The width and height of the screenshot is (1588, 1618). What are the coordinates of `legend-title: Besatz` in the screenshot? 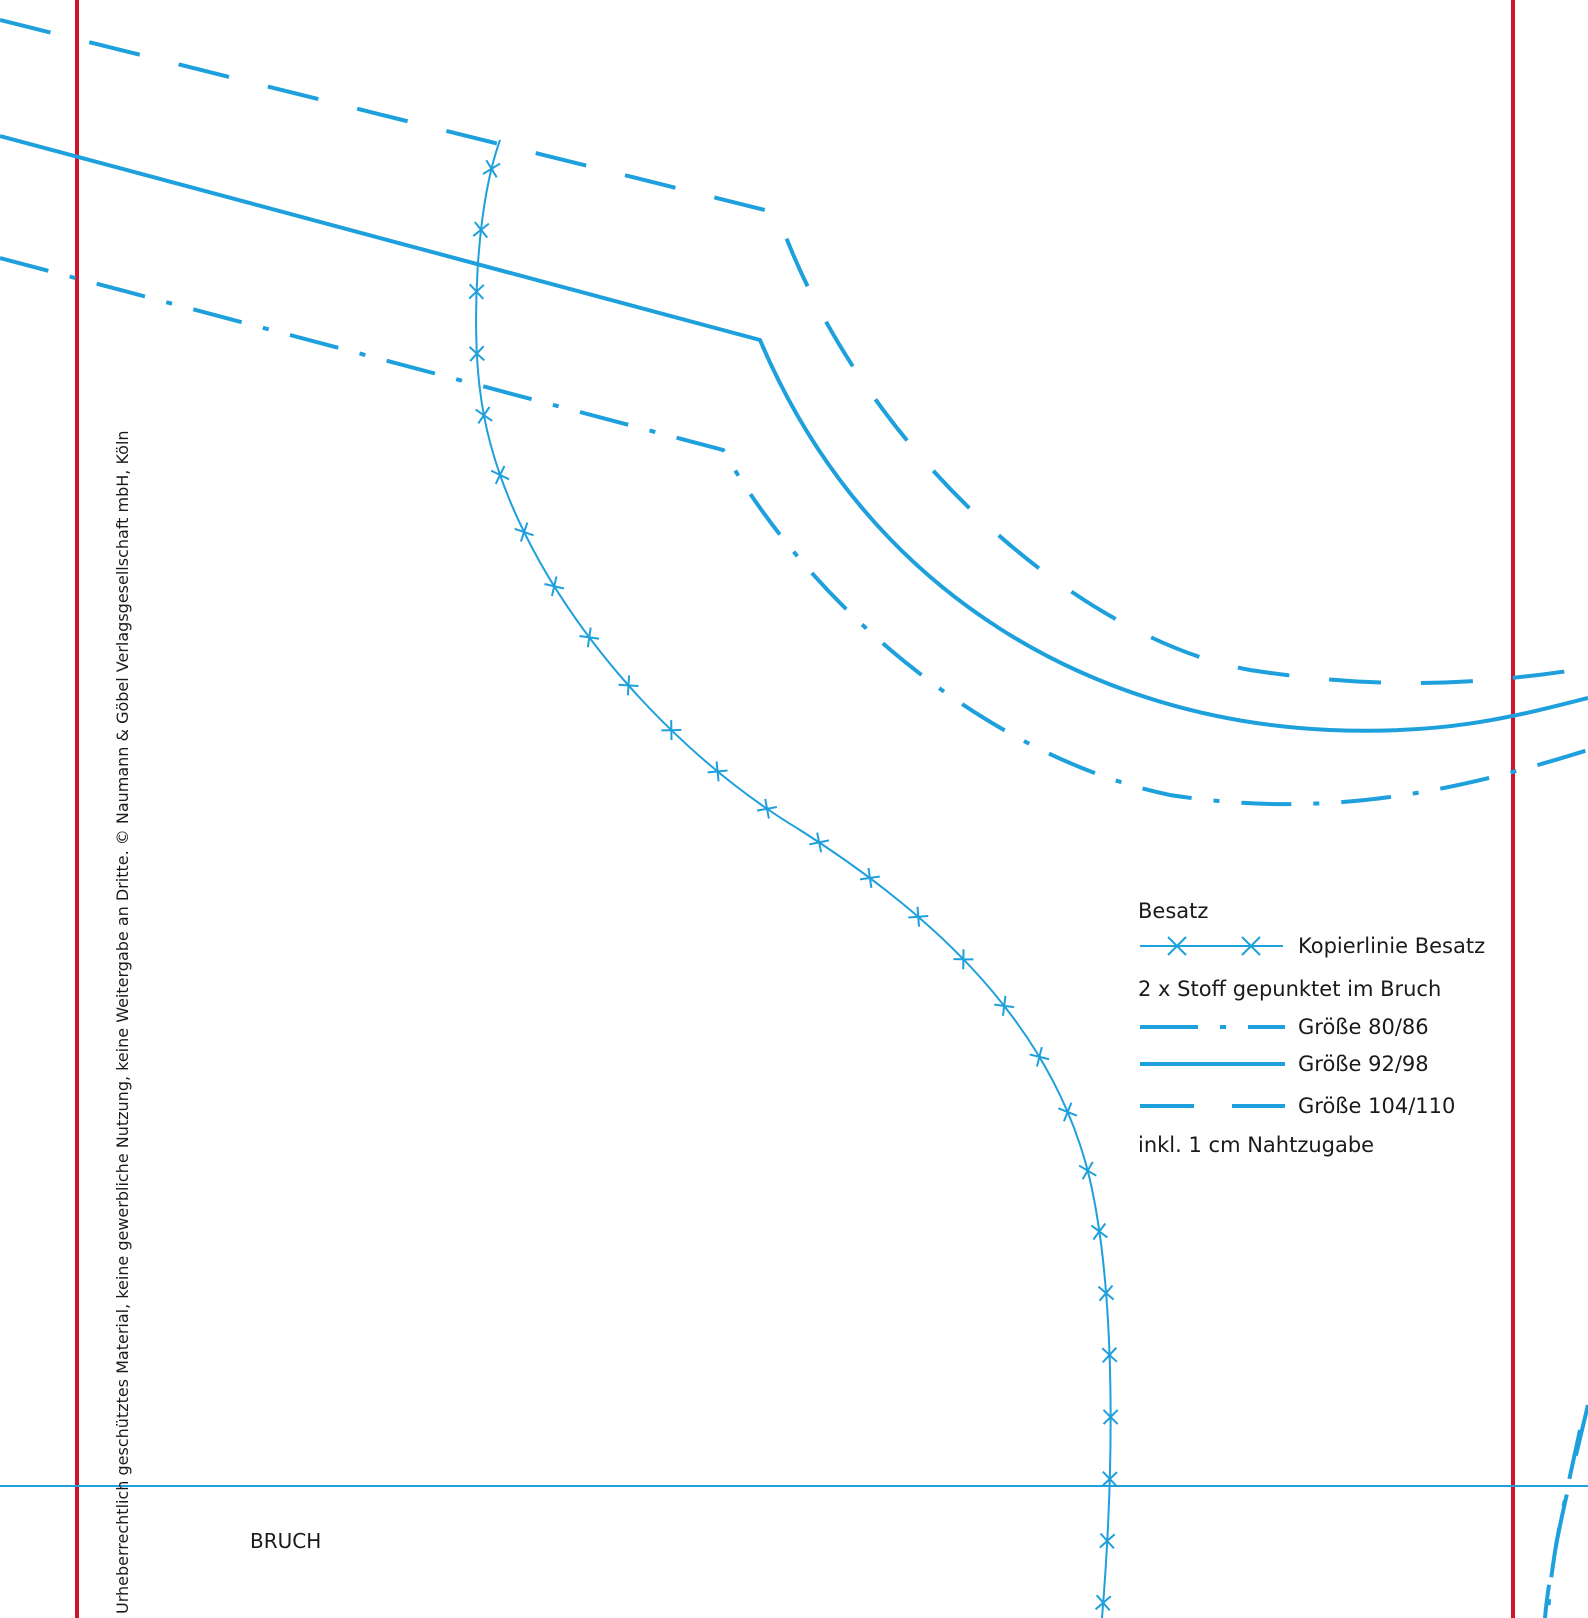 It's located at (1173, 911).